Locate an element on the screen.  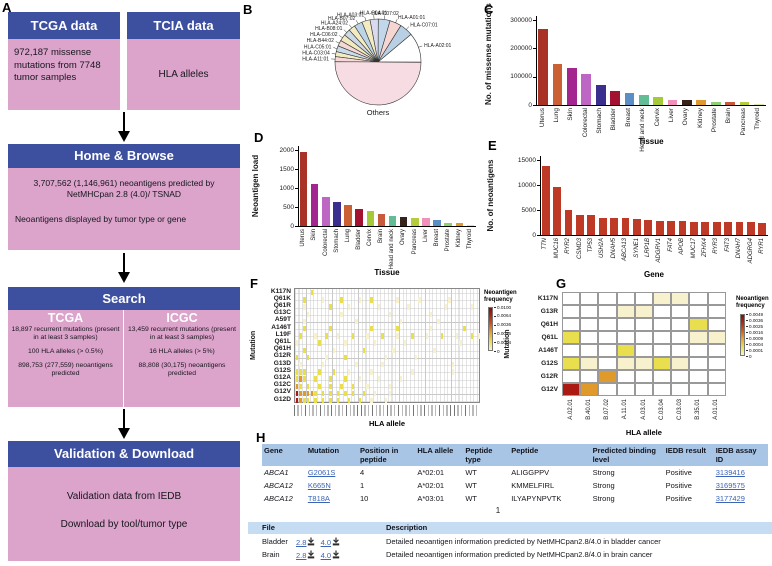
iedb-assay-link: 3169575 is located at coordinates (730, 485).